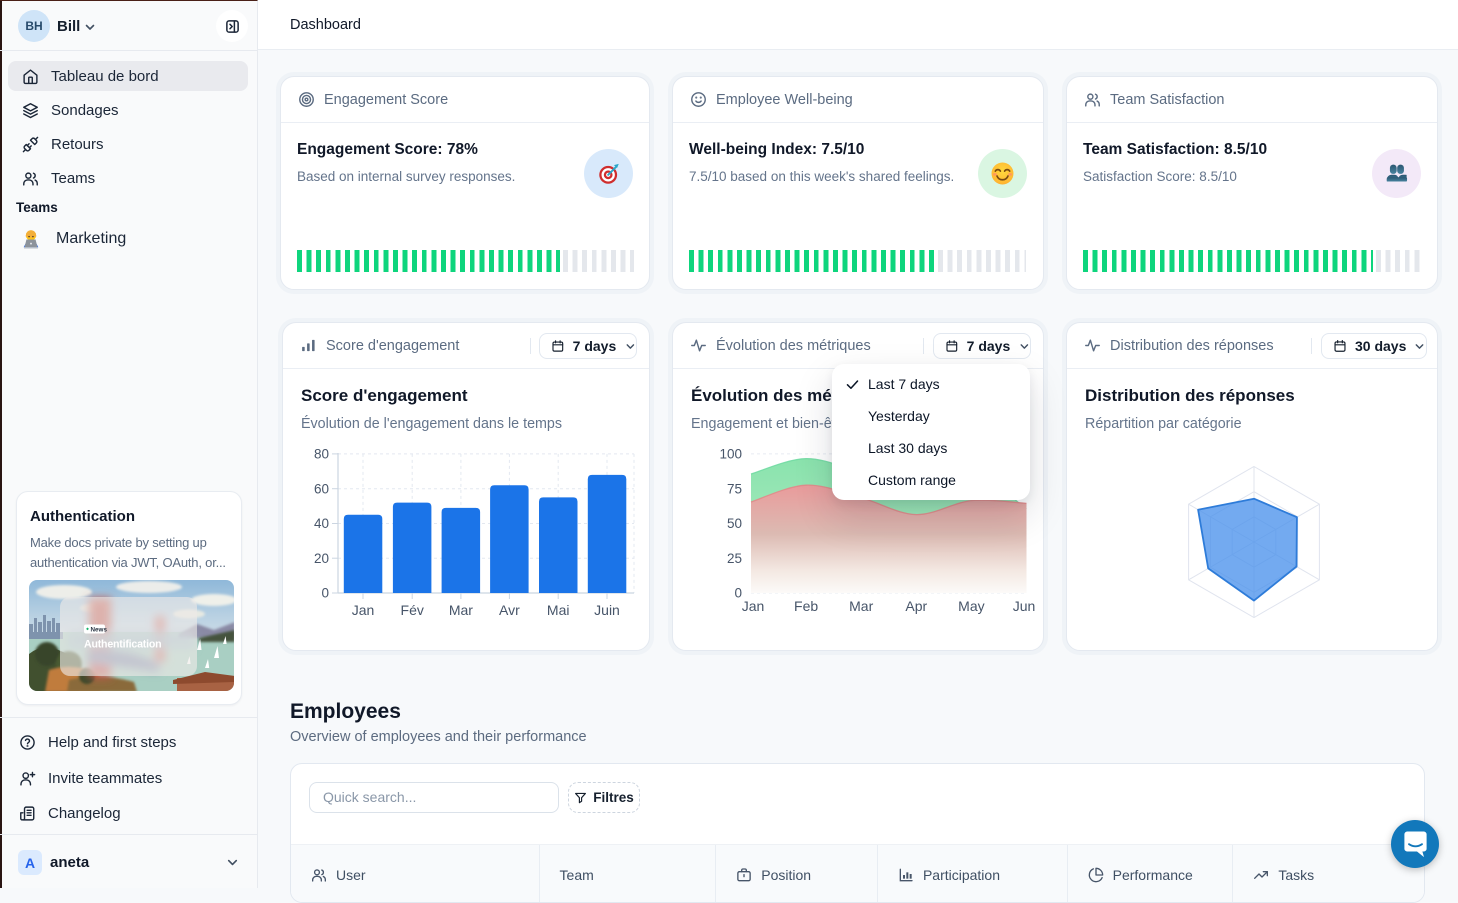 This screenshot has height=903, width=1458. What do you see at coordinates (734, 558) in the screenshot?
I see `svg-text: 25` at bounding box center [734, 558].